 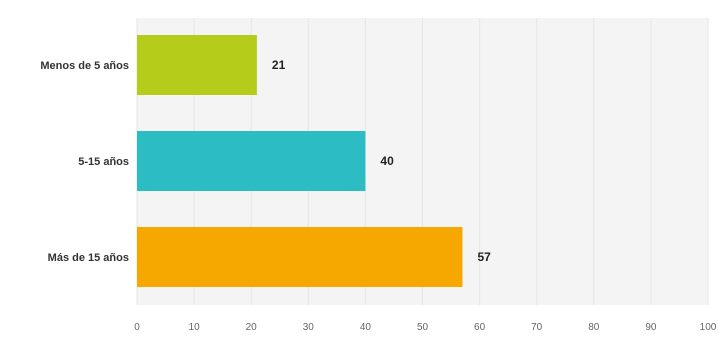 I want to click on x-tick-label: 100, so click(x=708, y=327).